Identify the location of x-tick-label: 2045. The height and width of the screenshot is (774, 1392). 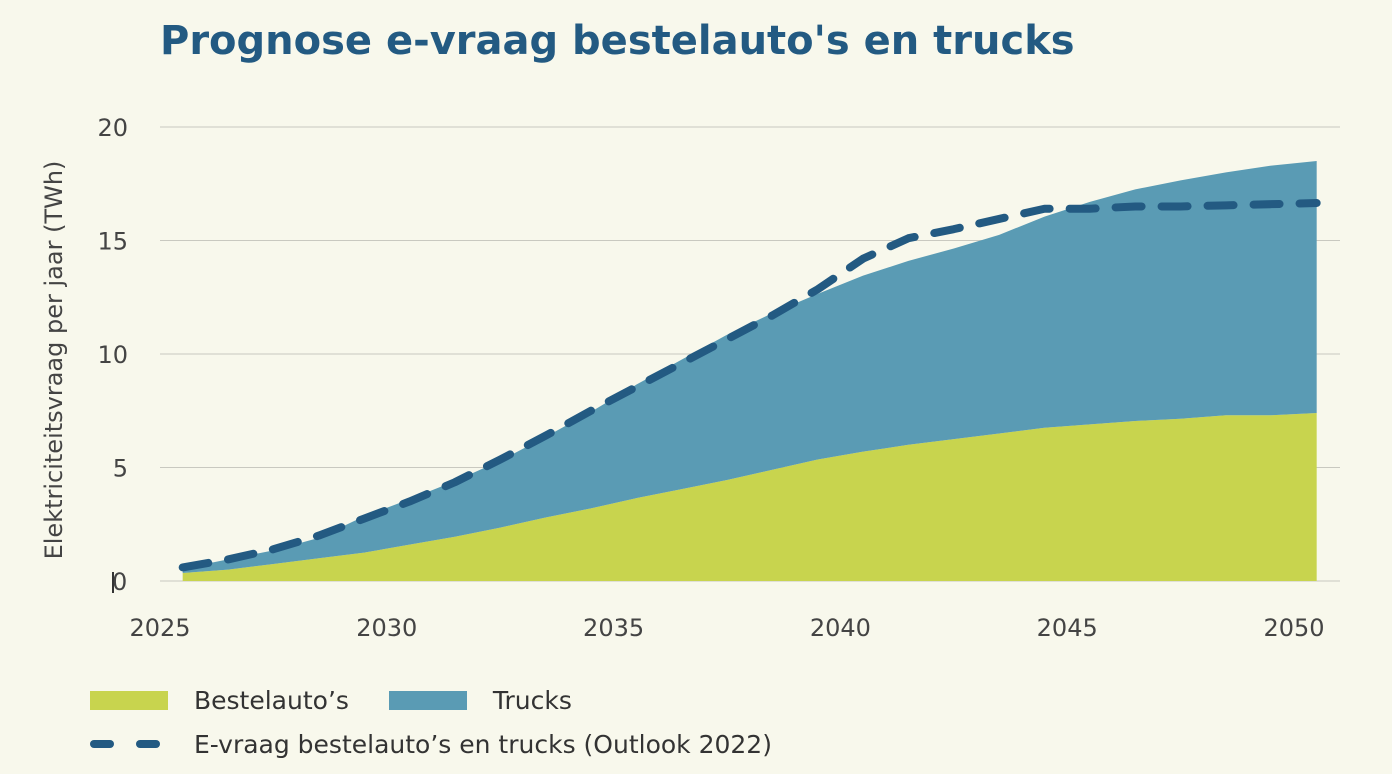
(1067, 628).